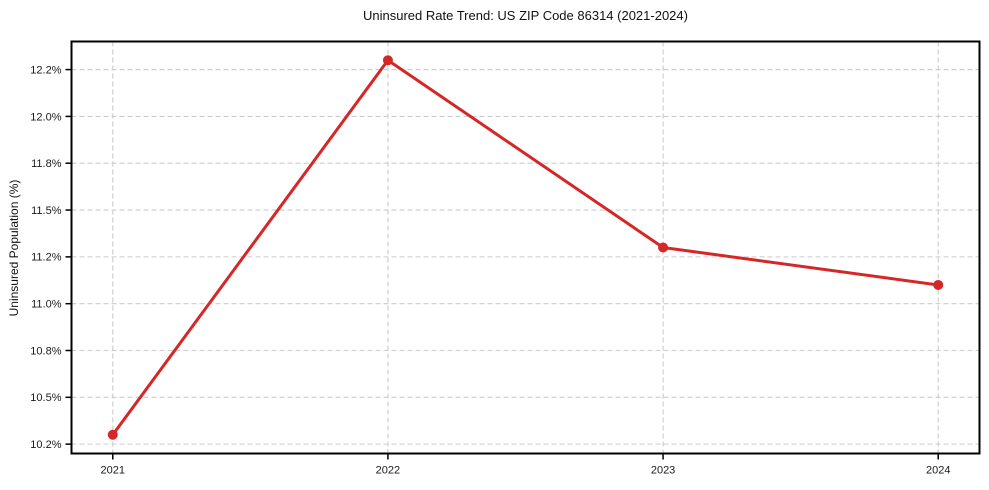 The width and height of the screenshot is (989, 490). What do you see at coordinates (938, 471) in the screenshot?
I see `x-tick-label: 2024` at bounding box center [938, 471].